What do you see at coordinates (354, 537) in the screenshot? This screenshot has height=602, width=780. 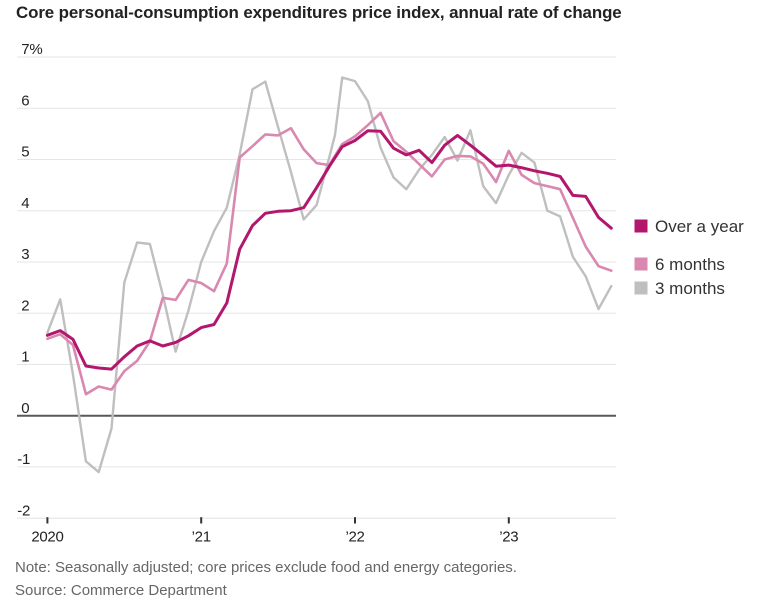 I see `svg-text: ’22` at bounding box center [354, 537].